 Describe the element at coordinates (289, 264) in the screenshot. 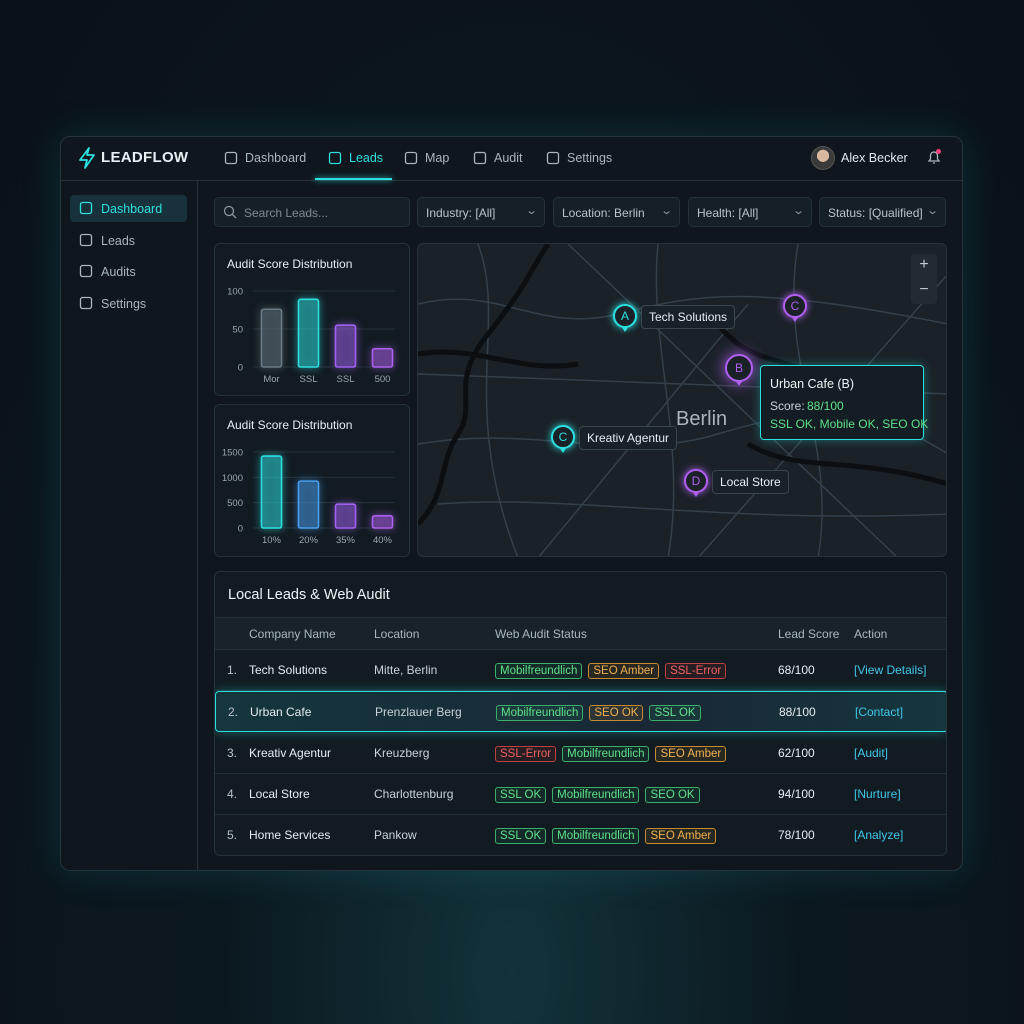

I see `chart-title: Audit Score Distribution` at that location.